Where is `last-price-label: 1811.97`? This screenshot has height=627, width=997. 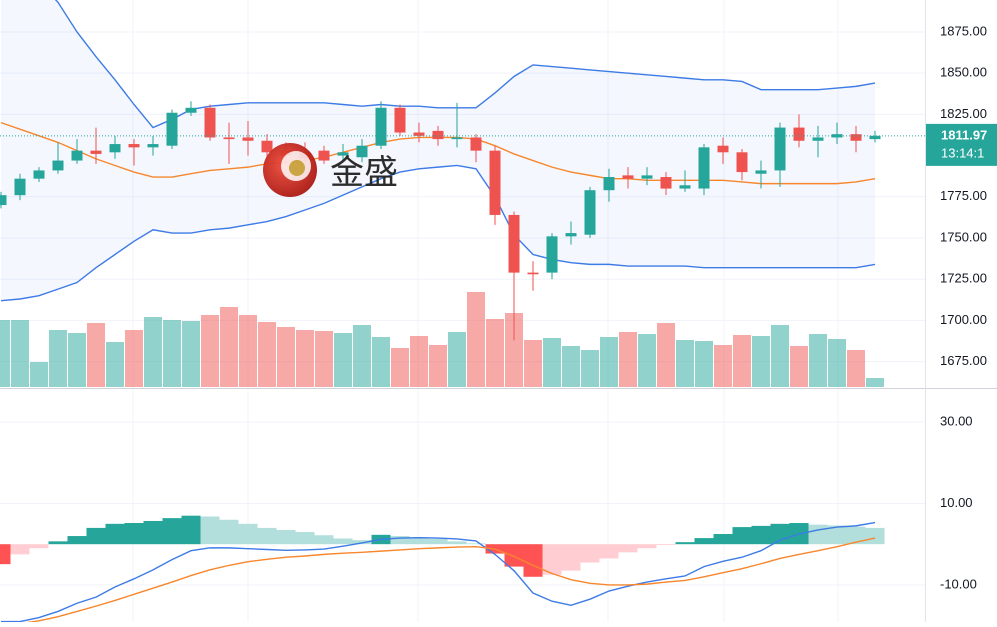
last-price-label: 1811.97 is located at coordinates (964, 134).